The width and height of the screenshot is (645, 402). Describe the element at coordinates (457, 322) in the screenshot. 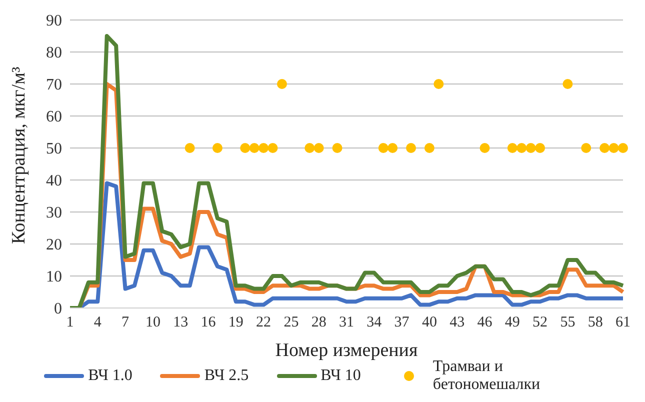

I see `x-tick-label: 43` at that location.